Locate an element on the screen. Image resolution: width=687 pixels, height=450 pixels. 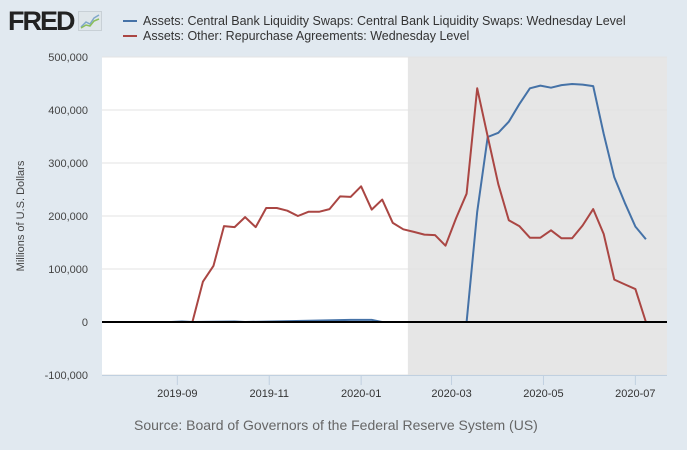
x-tick-label: 2020-03 is located at coordinates (451, 394).